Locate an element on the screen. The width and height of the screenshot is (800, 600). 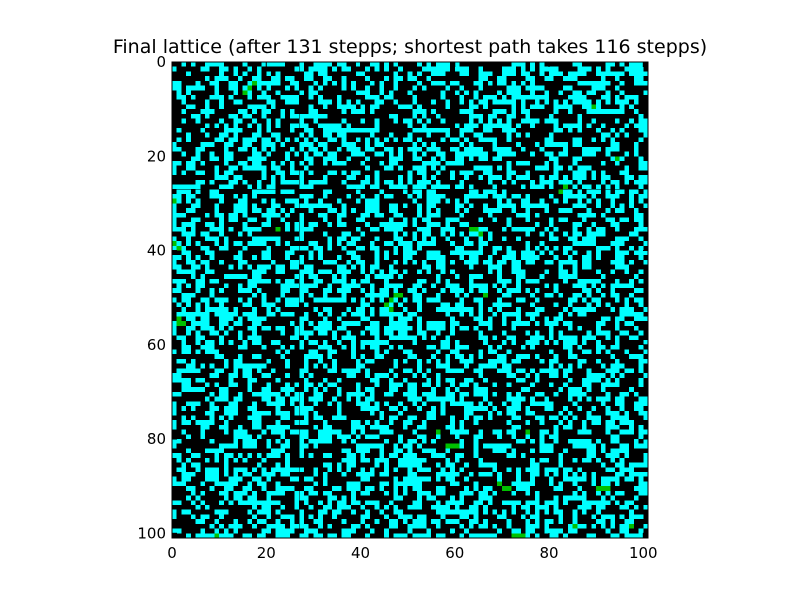
y-tick-label: 40 is located at coordinates (156, 251).